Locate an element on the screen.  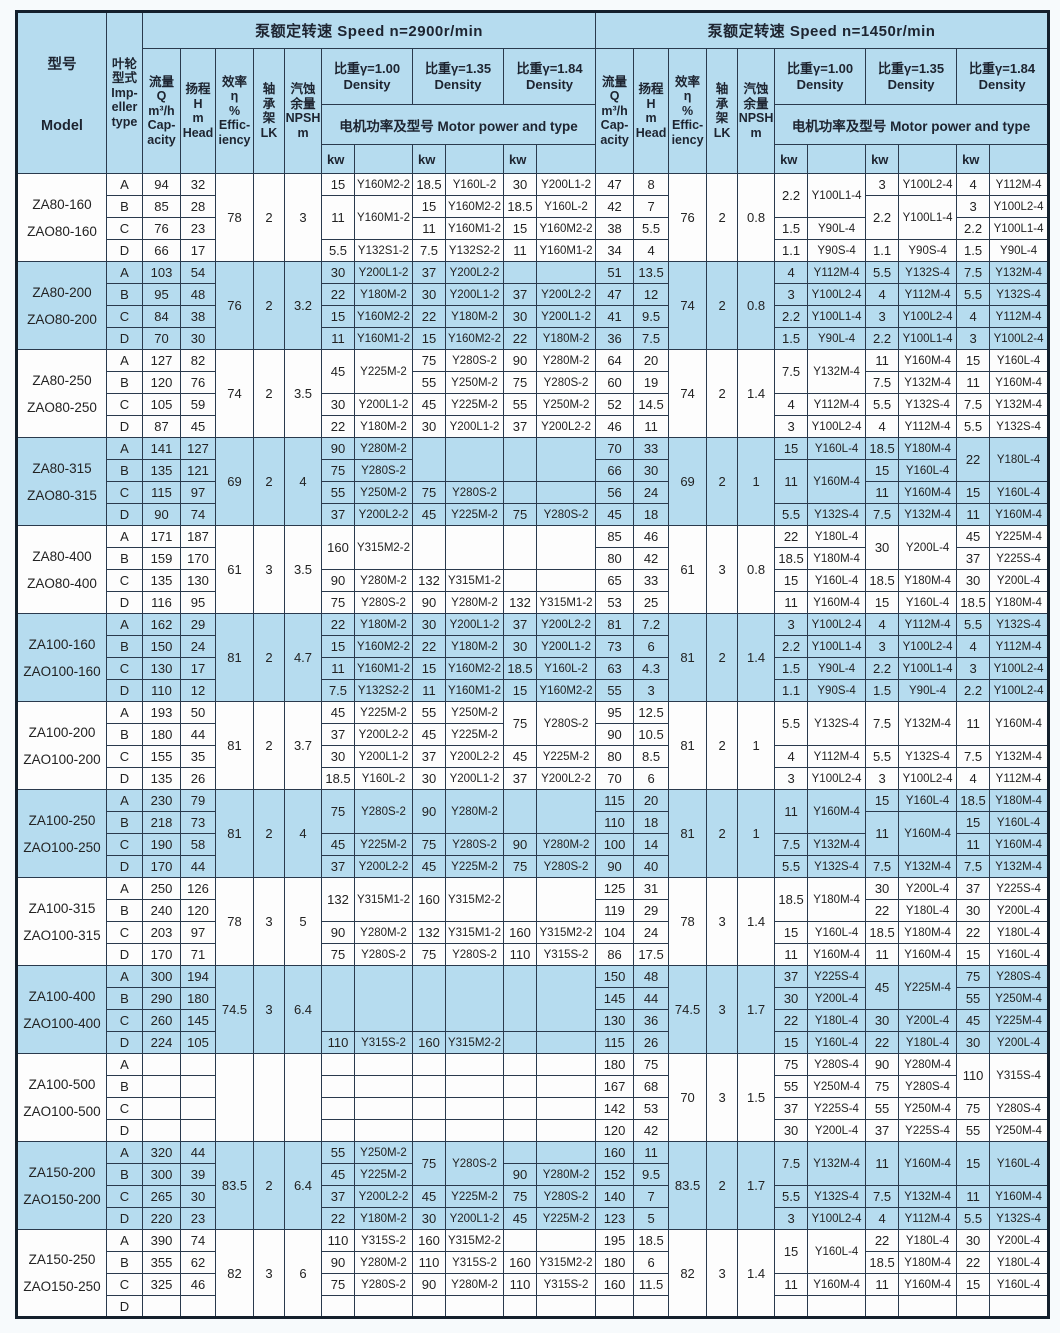
cell-capacity: 160 is located at coordinates (615, 1284).